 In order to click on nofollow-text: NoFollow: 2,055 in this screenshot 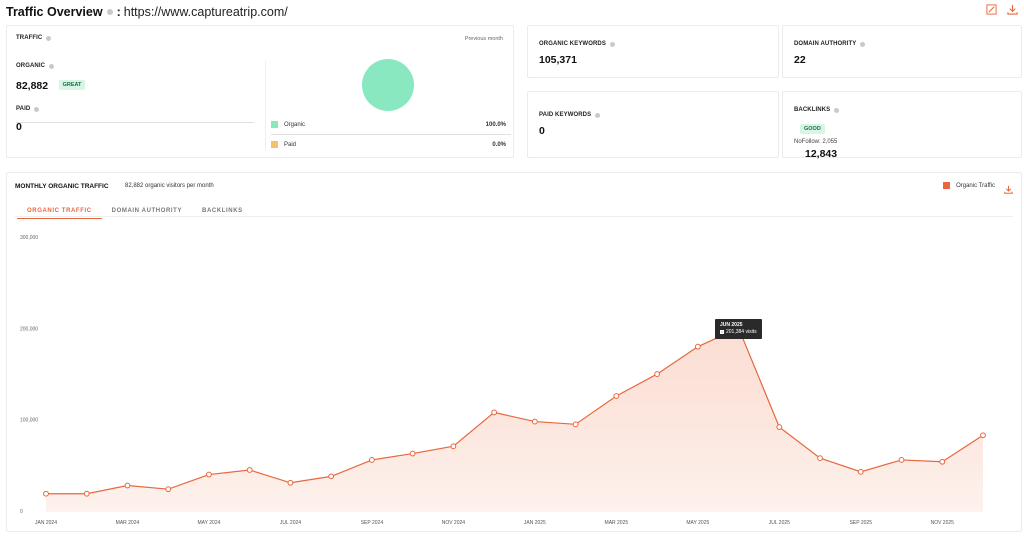, I will do `click(816, 142)`.